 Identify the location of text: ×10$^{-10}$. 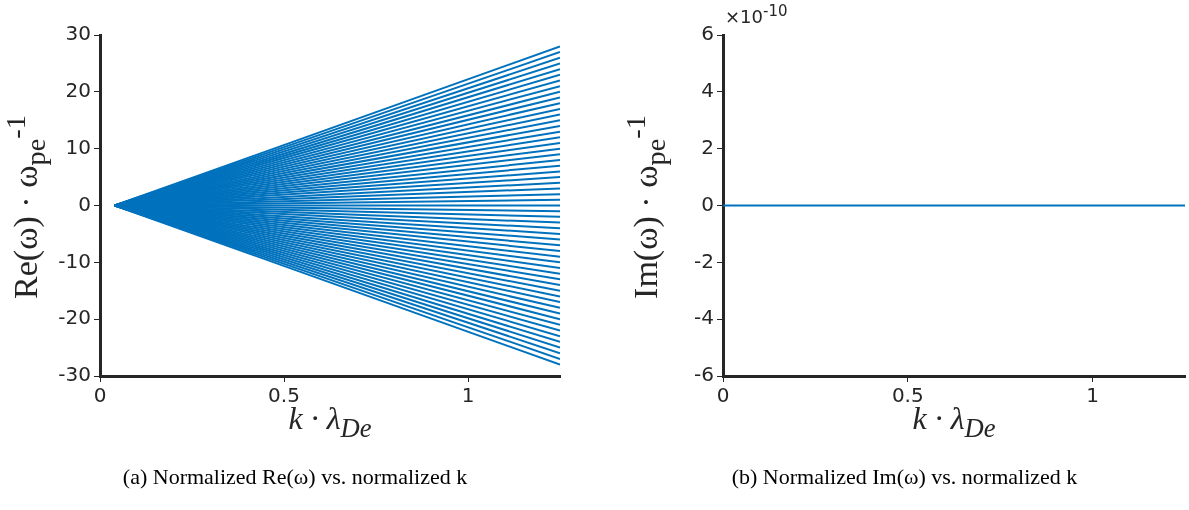
(756, 14).